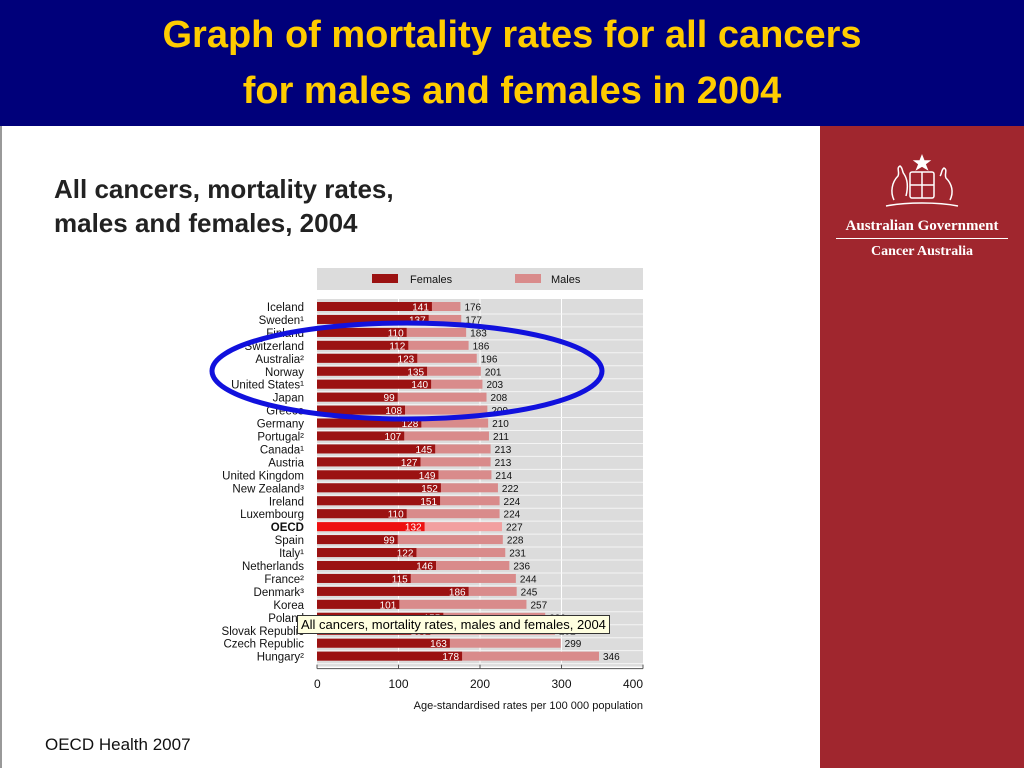  What do you see at coordinates (410, 424) in the screenshot?
I see `data-label-females: 128` at bounding box center [410, 424].